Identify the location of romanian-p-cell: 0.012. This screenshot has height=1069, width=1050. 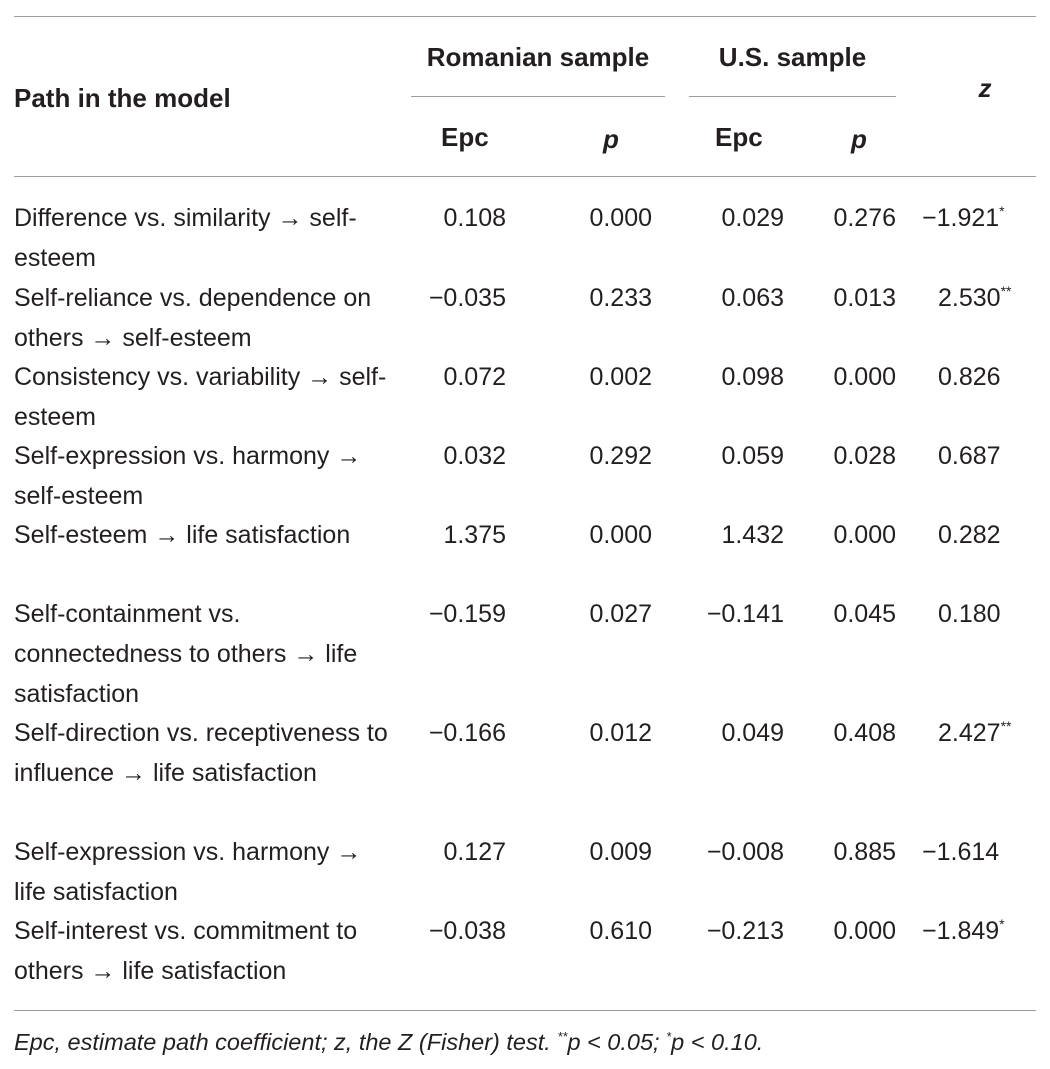
(620, 733).